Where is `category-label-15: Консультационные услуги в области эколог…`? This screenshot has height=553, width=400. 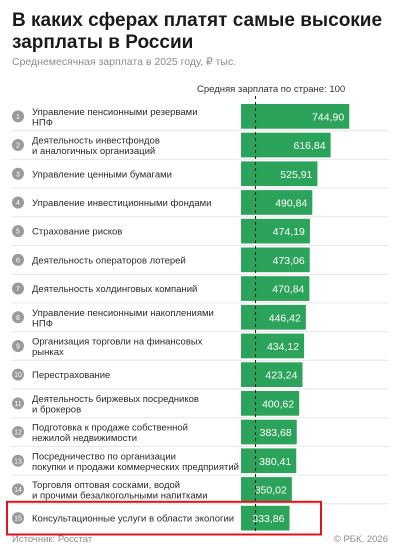 category-label-15: Консультационные услуги в области эколог… is located at coordinates (133, 519).